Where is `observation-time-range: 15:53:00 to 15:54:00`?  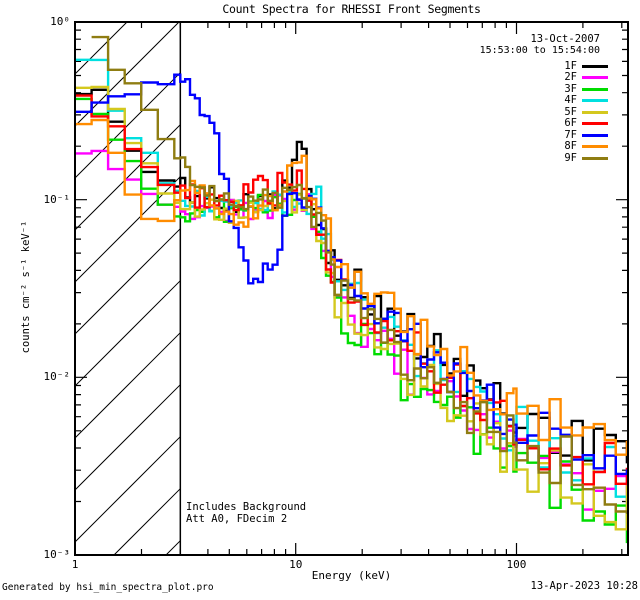 observation-time-range: 15:53:00 to 15:54:00 is located at coordinates (539, 50).